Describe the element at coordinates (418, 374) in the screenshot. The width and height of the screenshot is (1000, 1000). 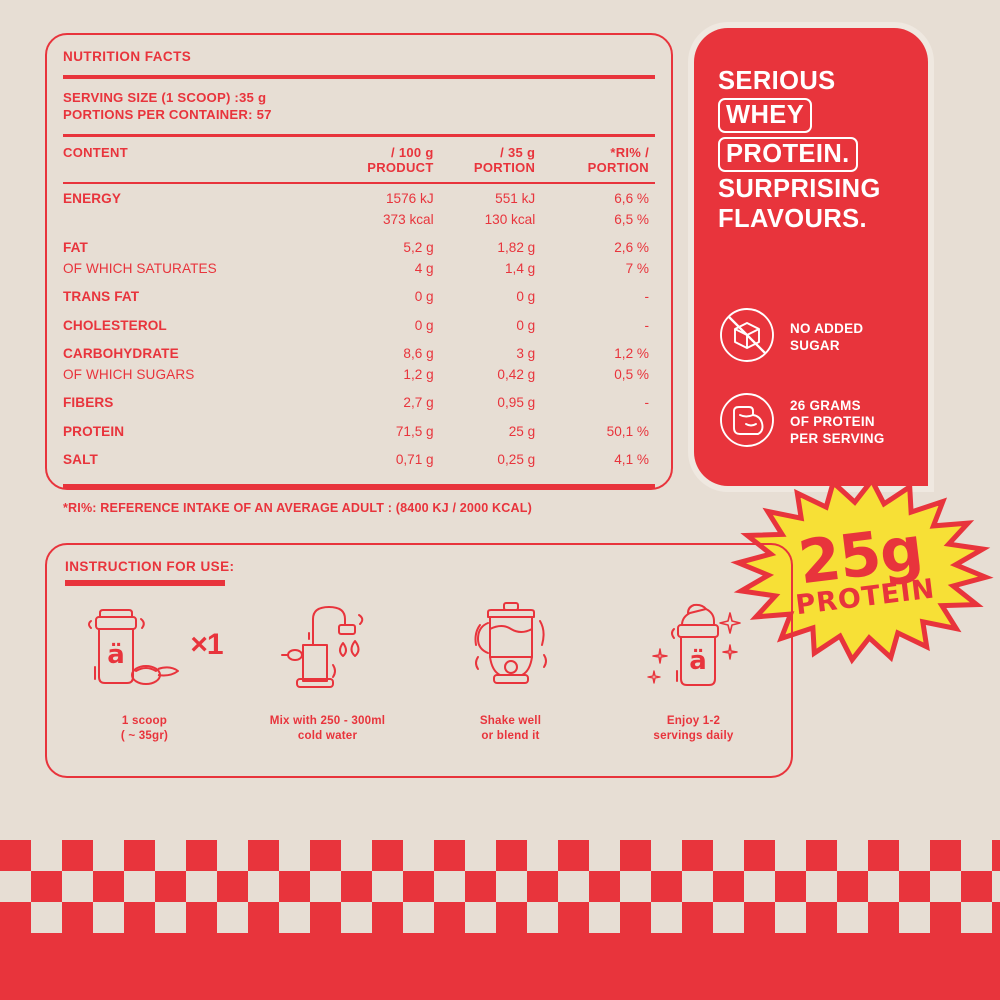
I see `row-per-100g: 1,2 g` at that location.